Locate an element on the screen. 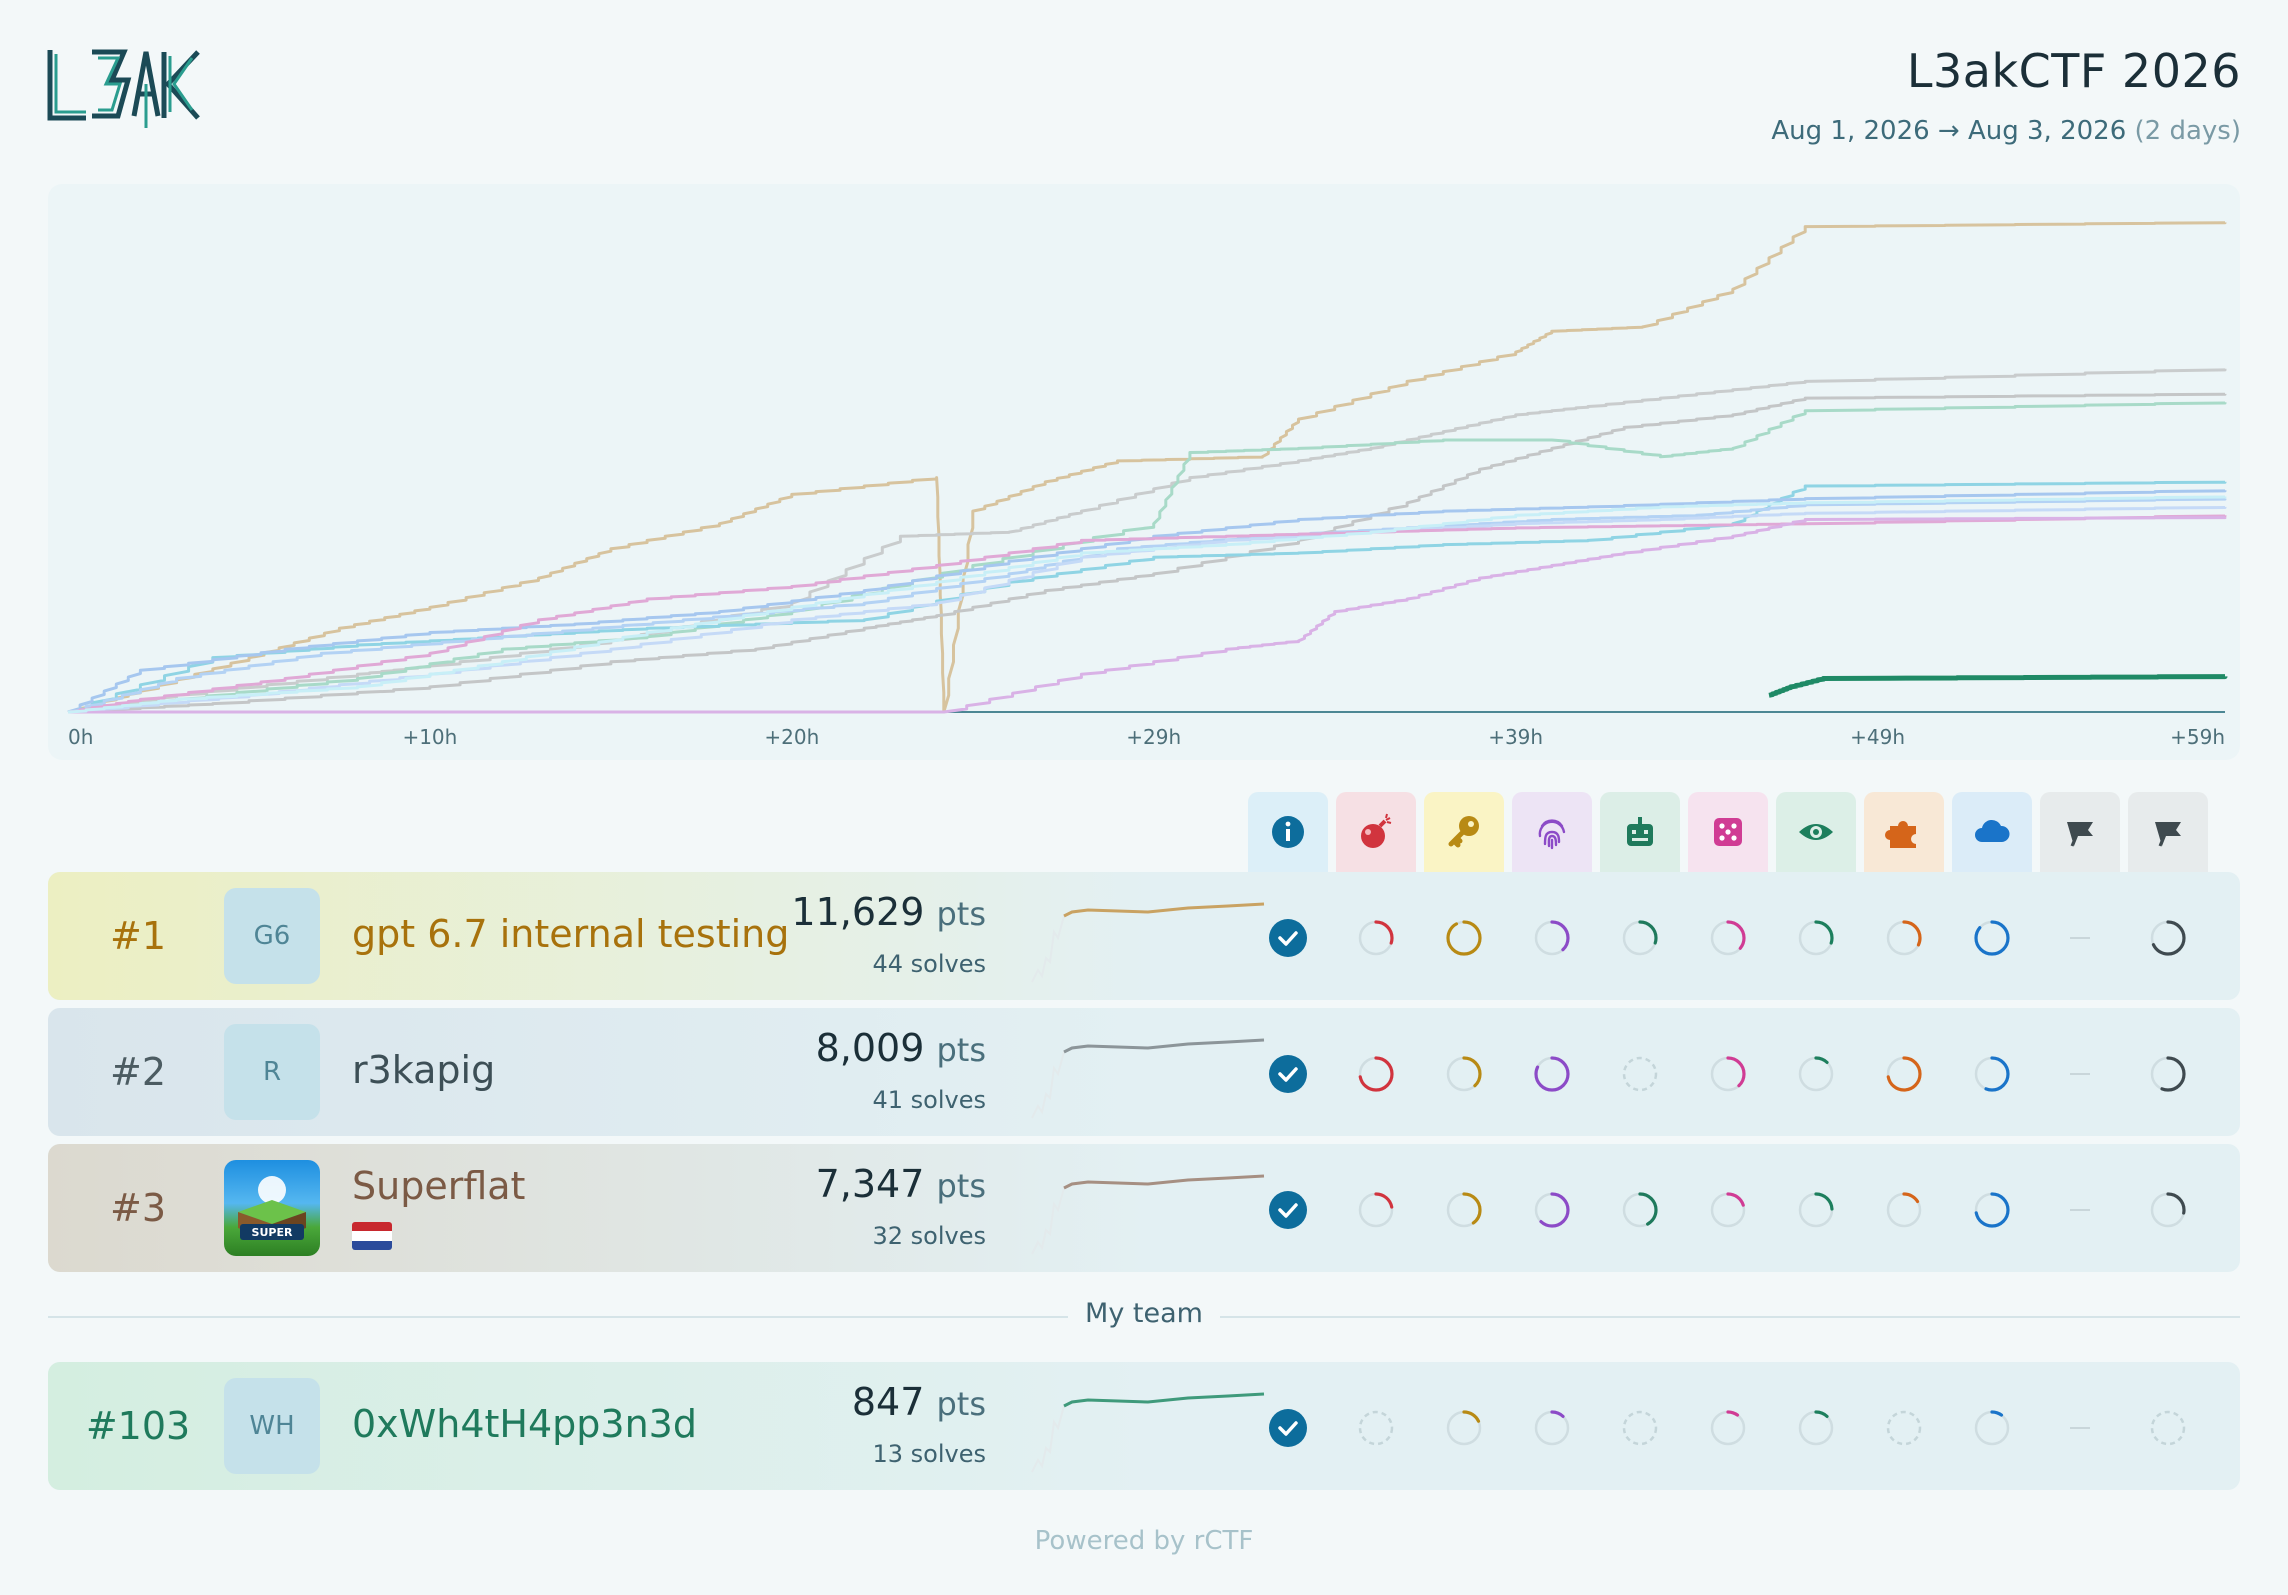  my-team-label: My team is located at coordinates (1144, 1313).